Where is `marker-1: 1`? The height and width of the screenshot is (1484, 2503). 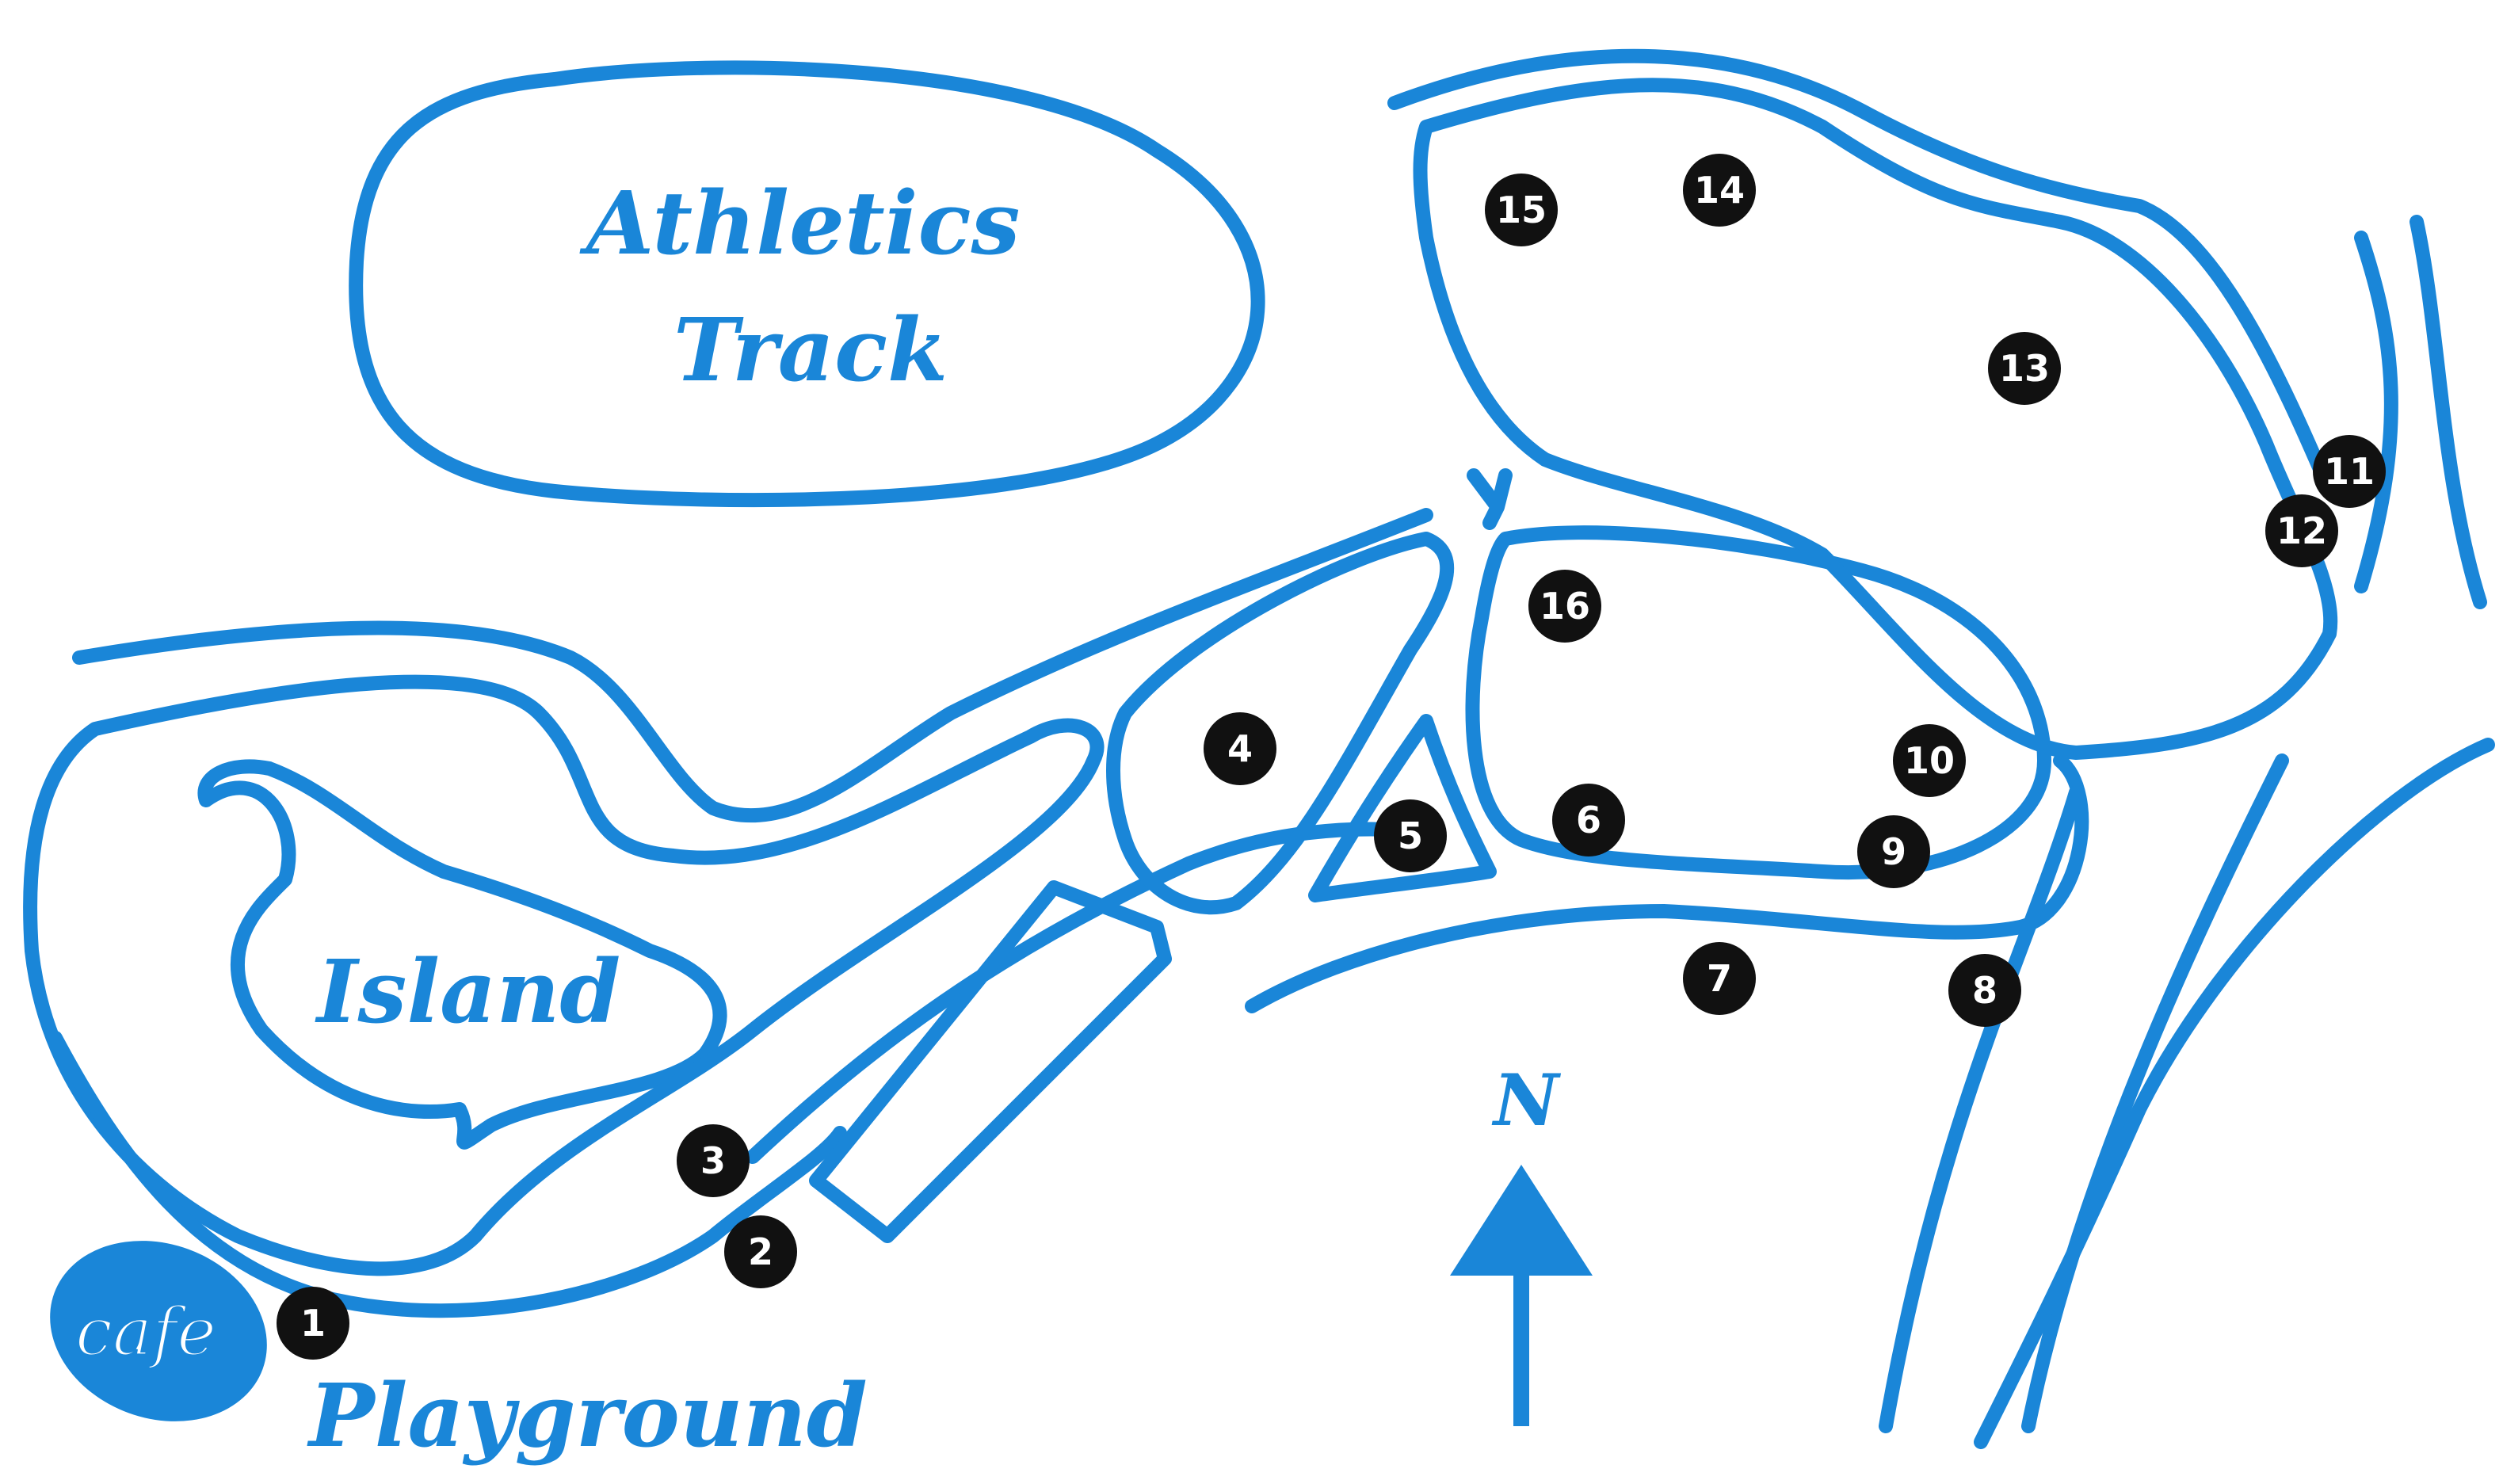
marker-1: 1 is located at coordinates (313, 1323).